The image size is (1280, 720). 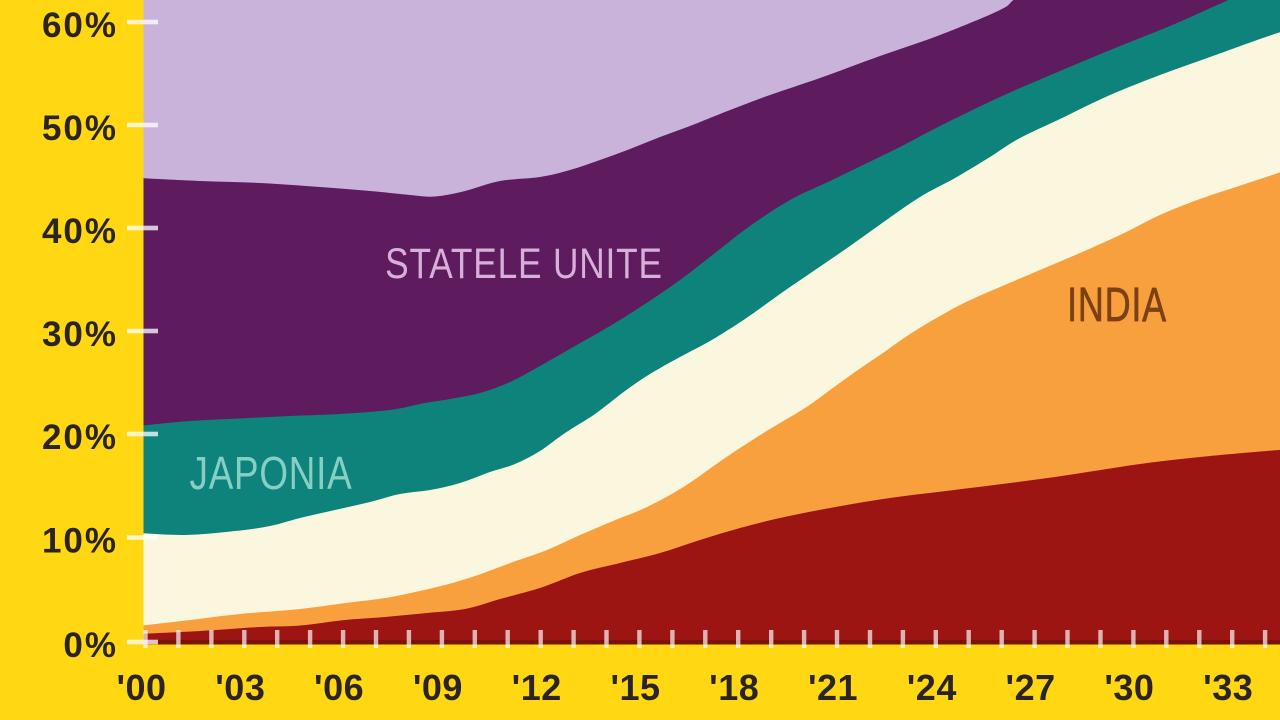 I want to click on svg-text: '03, so click(x=240, y=687).